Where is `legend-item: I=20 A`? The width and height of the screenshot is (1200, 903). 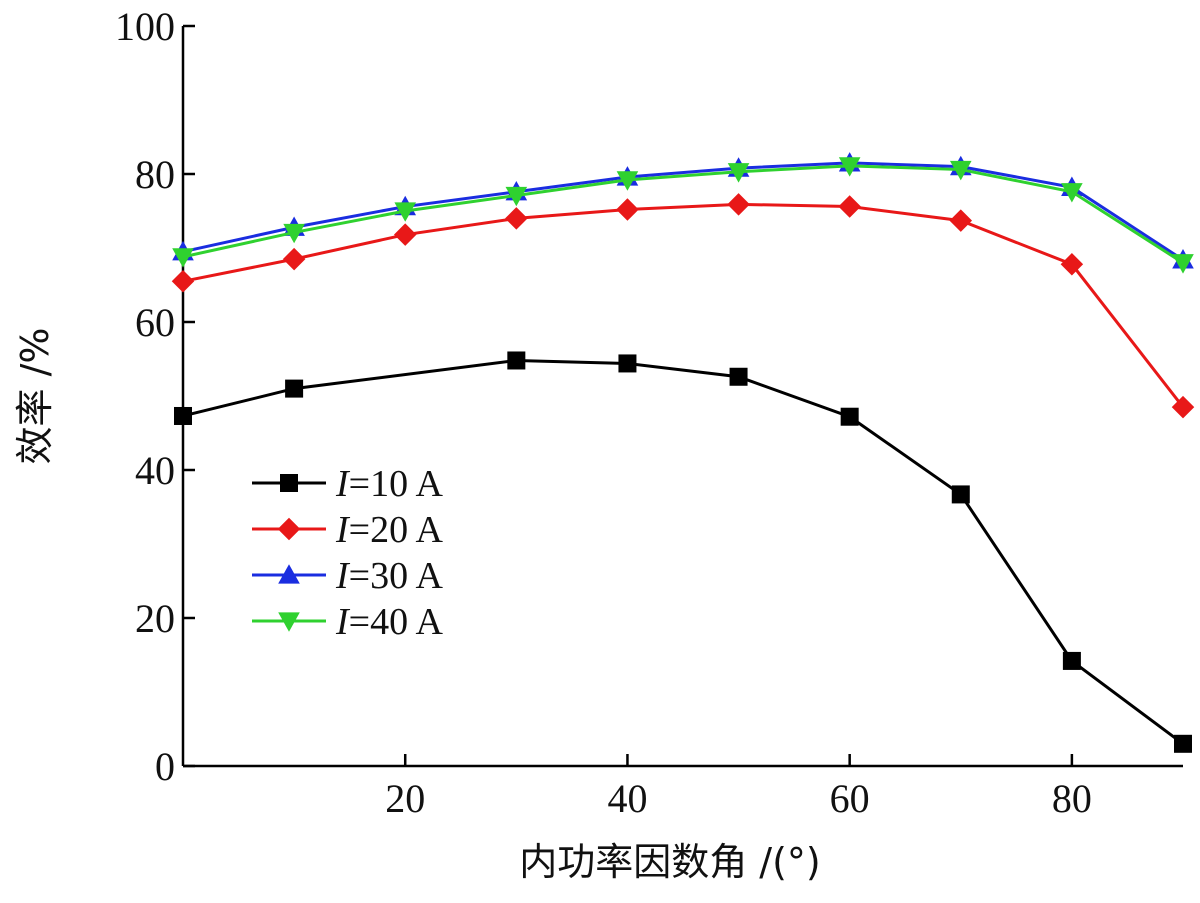 legend-item: I=20 A is located at coordinates (347, 530).